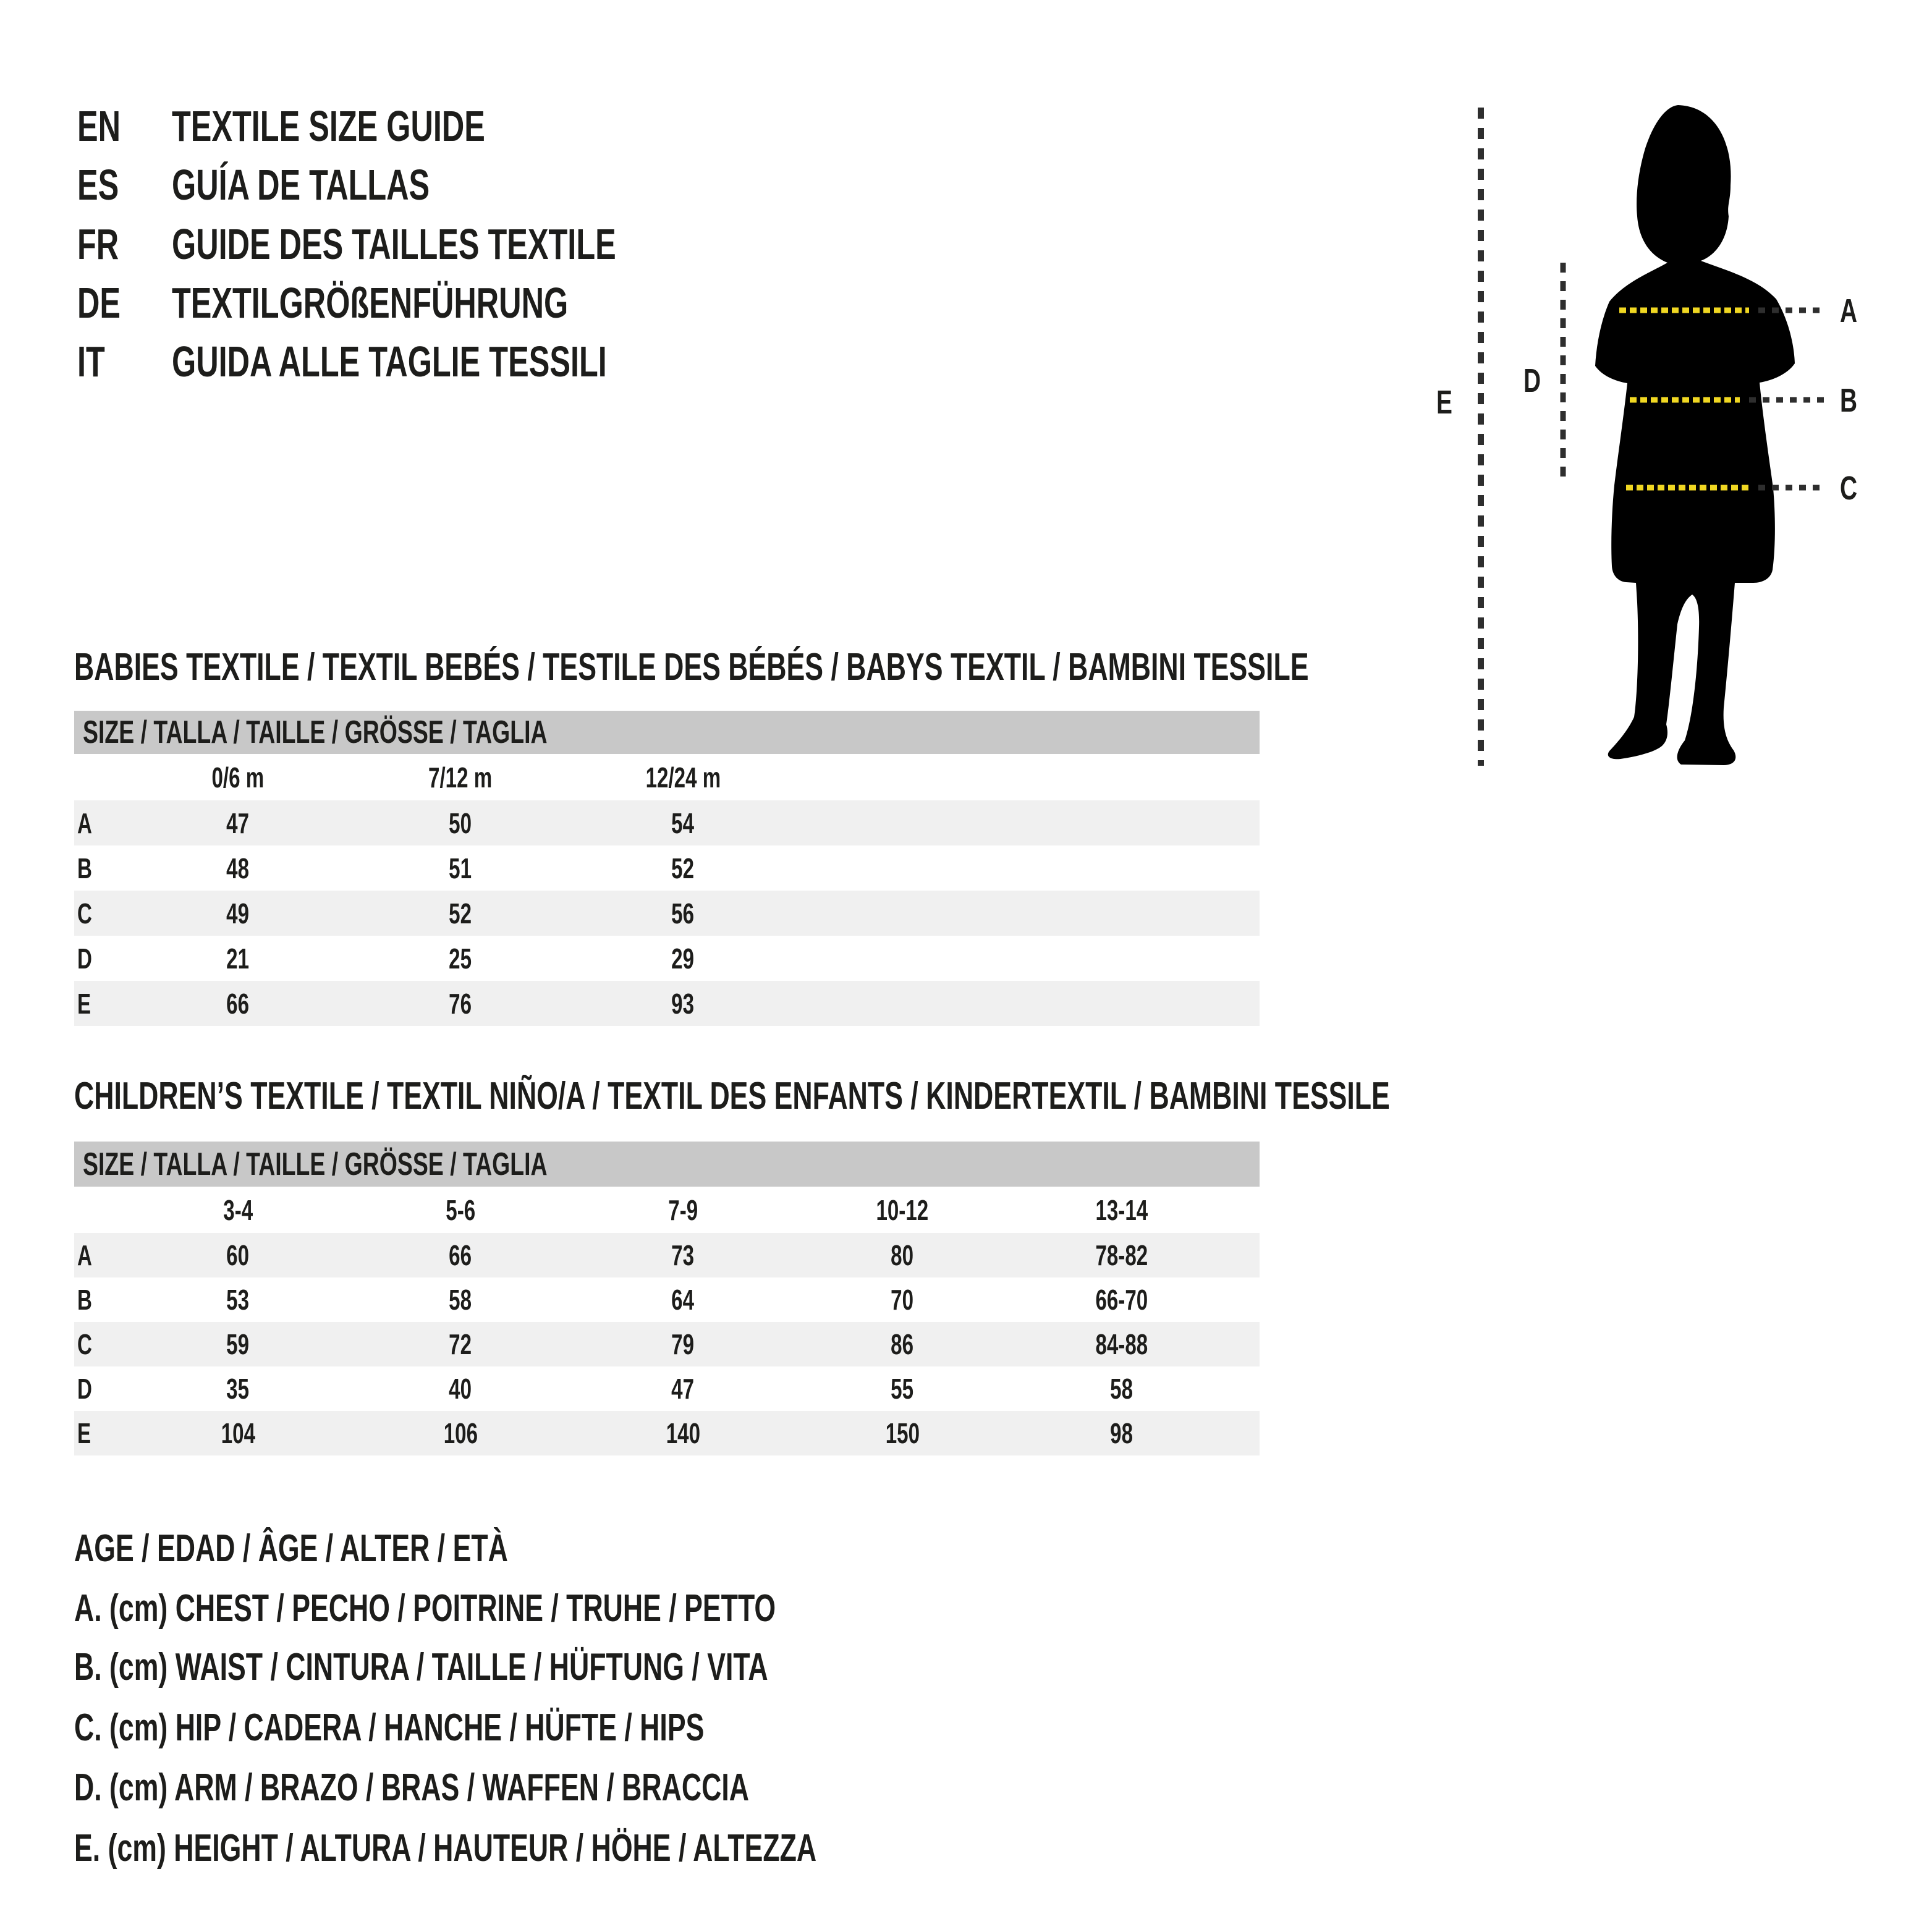 This screenshot has height=1932, width=1932. What do you see at coordinates (902, 1255) in the screenshot?
I see `table-cell: 80` at bounding box center [902, 1255].